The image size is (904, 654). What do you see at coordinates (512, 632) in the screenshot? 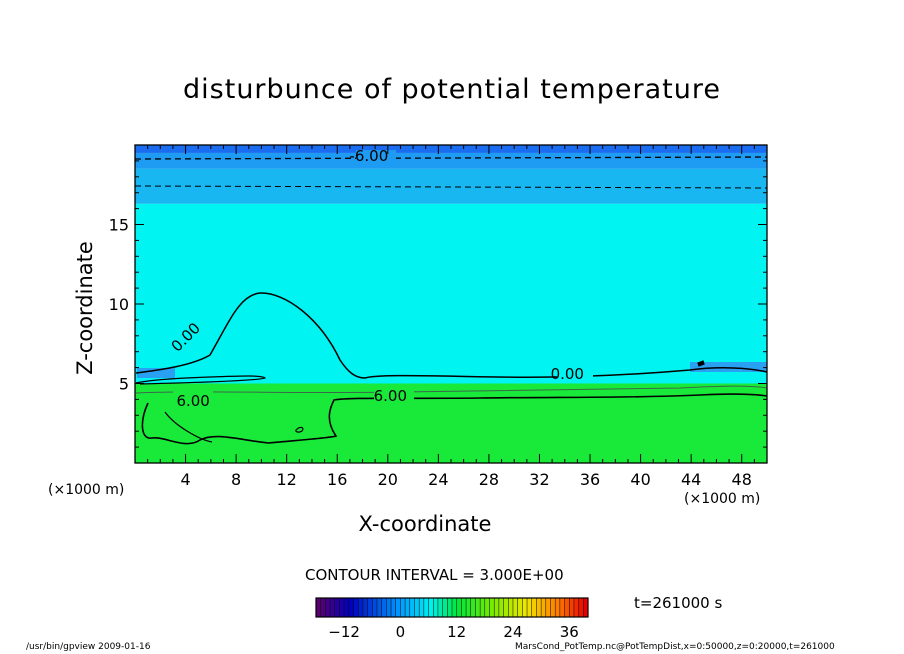
I see `colorbar-tick-label: 24` at bounding box center [512, 632].